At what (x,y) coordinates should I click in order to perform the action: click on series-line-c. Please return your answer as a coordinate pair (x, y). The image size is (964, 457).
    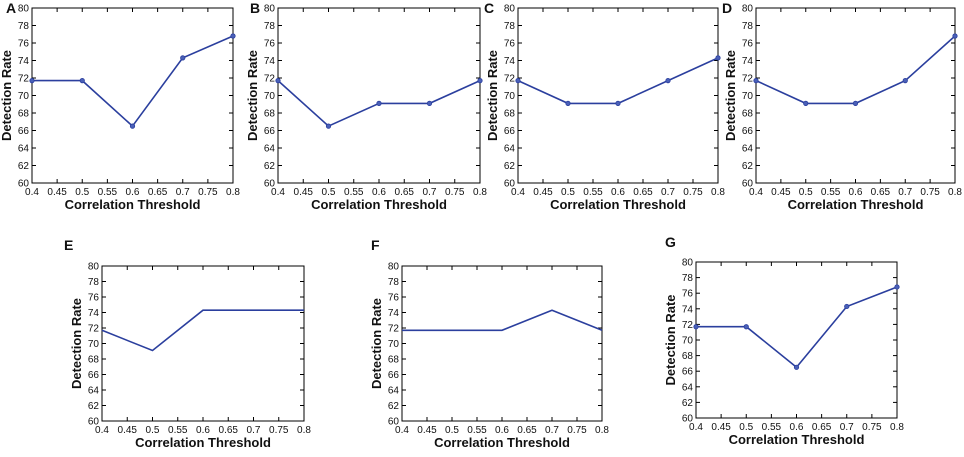
    Looking at the image, I should click on (618, 81).